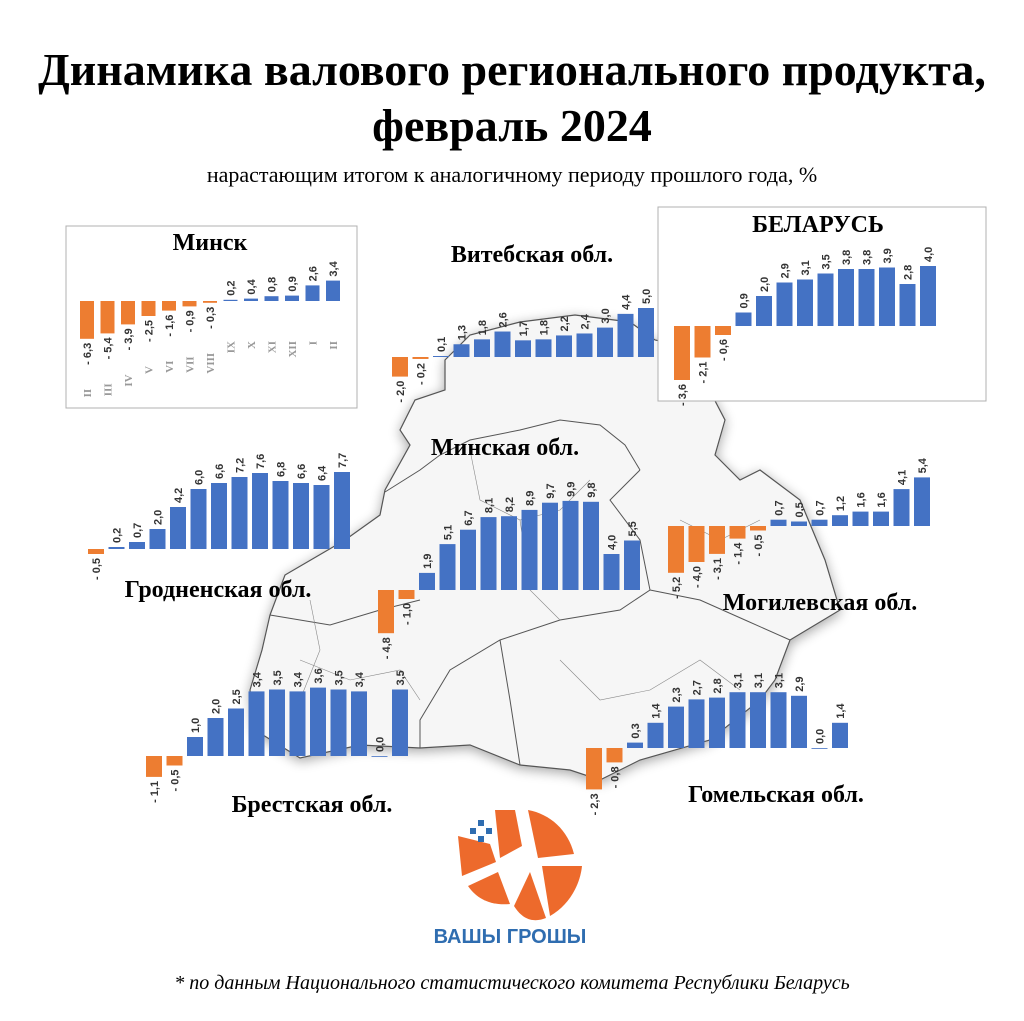 The height and width of the screenshot is (1021, 1024). What do you see at coordinates (408, 614) in the screenshot?
I see `data-label: - 1,0` at bounding box center [408, 614].